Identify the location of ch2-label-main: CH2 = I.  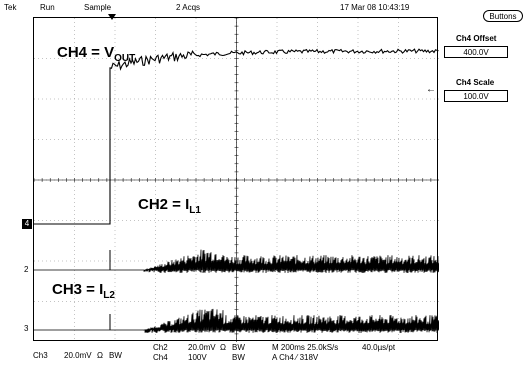
(164, 204).